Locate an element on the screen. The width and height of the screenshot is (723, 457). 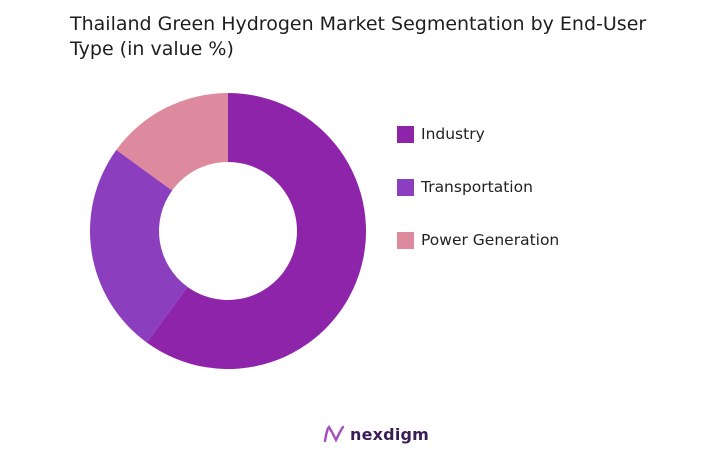
donut-slice-transportation is located at coordinates (138, 246).